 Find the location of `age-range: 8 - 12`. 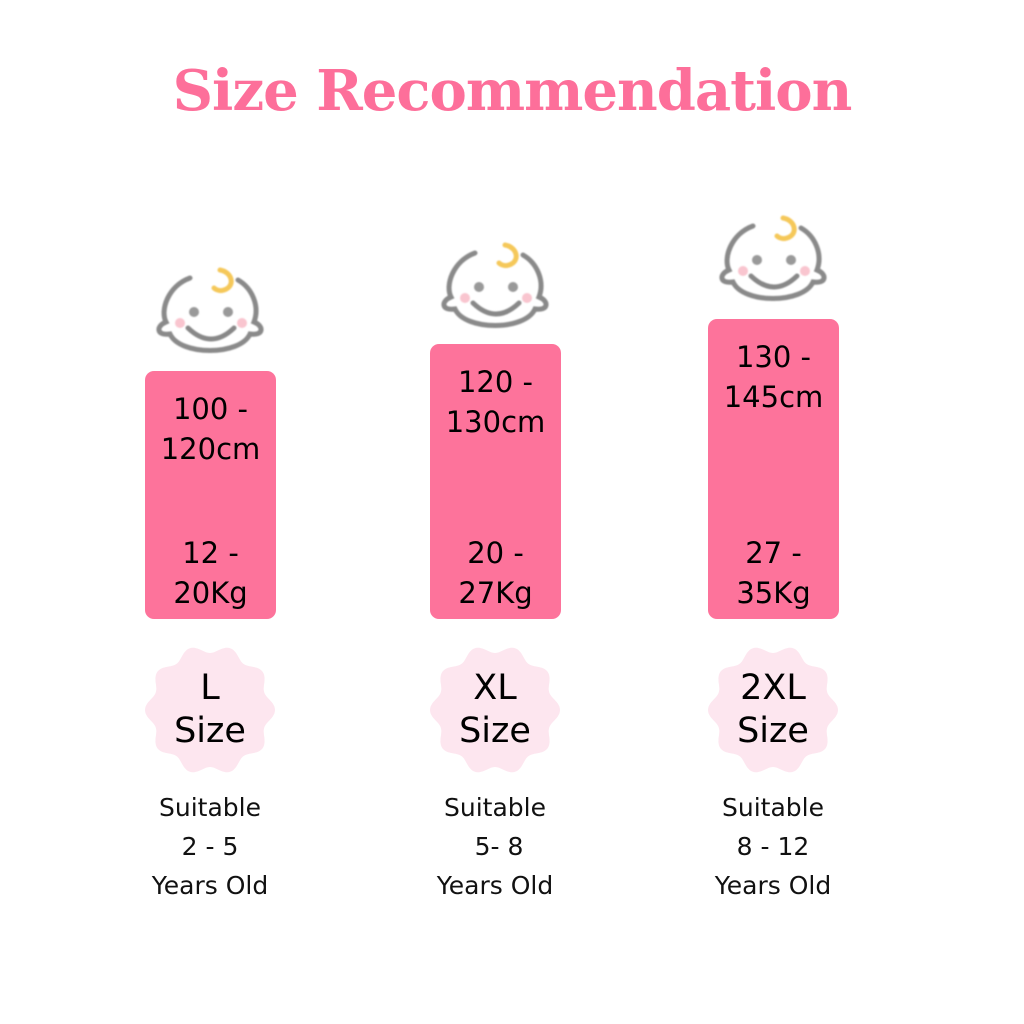

age-range: 8 - 12 is located at coordinates (773, 846).